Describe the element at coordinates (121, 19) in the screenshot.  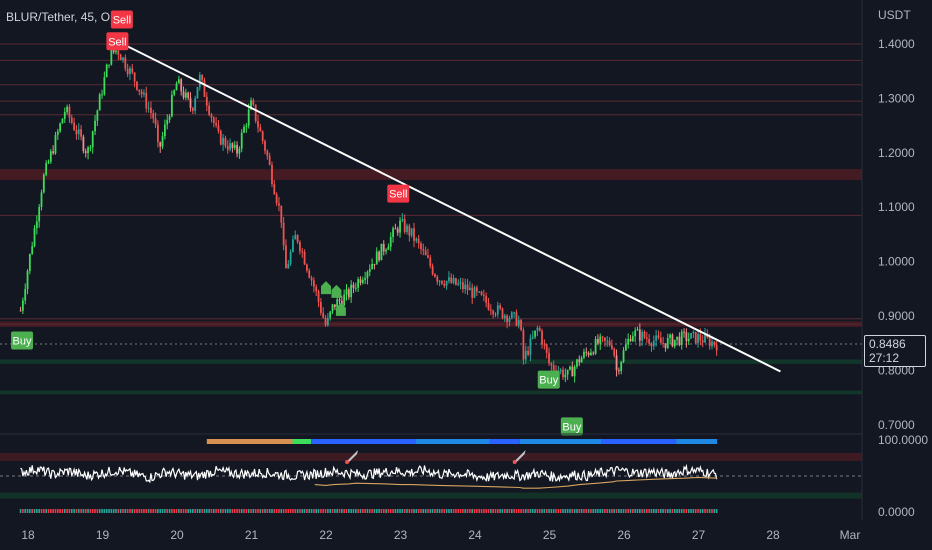
I see `sell-signal: Sell` at that location.